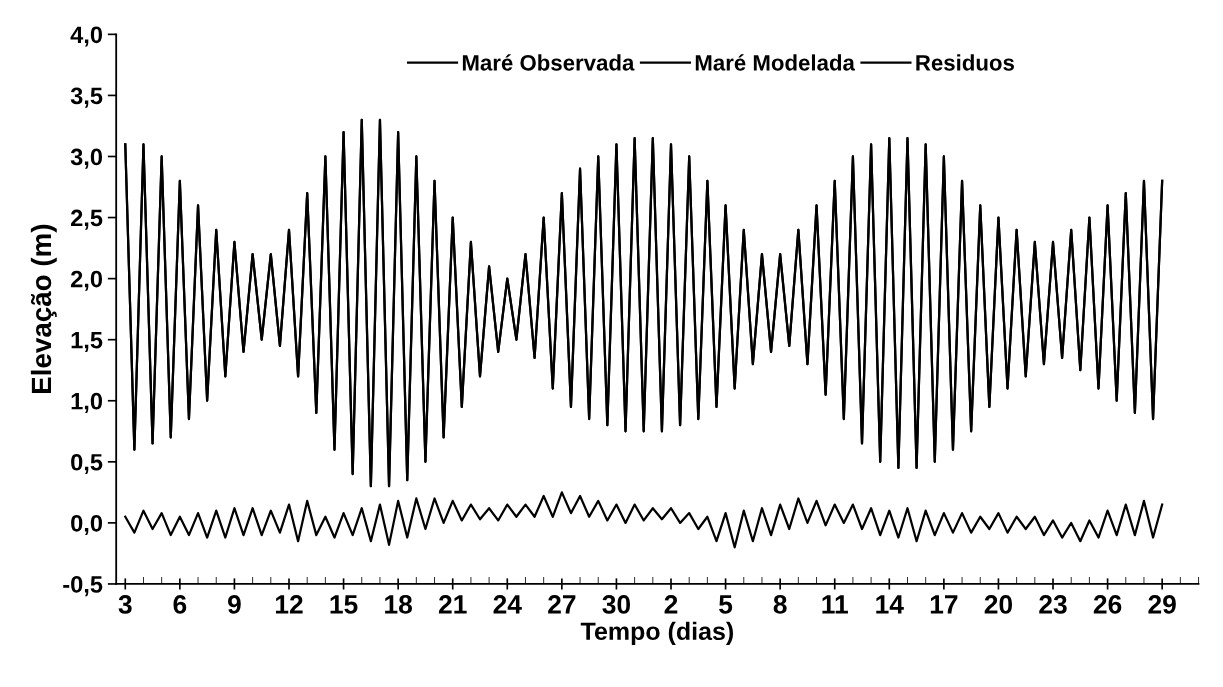 The image size is (1223, 687). Describe the element at coordinates (452, 604) in the screenshot. I see `x-tick-label: 21` at that location.